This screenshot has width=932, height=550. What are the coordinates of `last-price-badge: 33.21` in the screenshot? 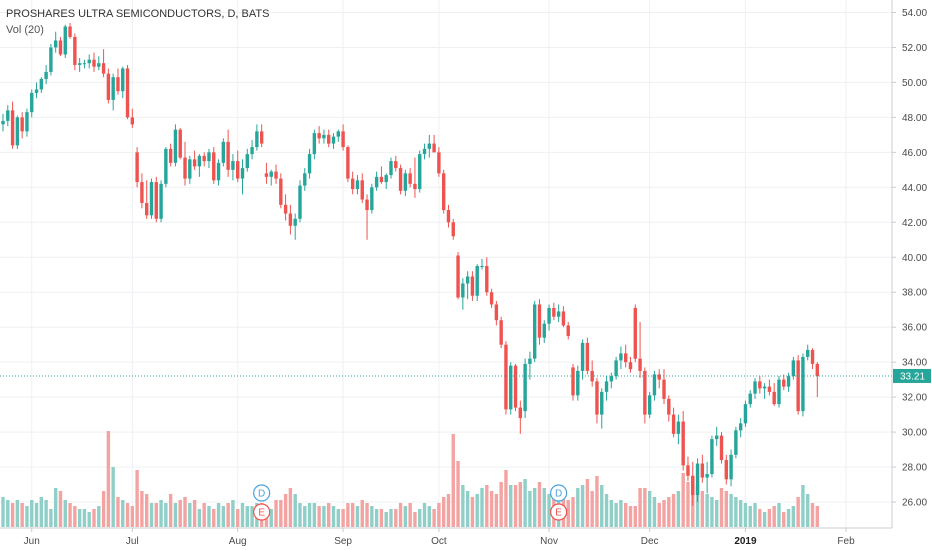 It's located at (912, 375).